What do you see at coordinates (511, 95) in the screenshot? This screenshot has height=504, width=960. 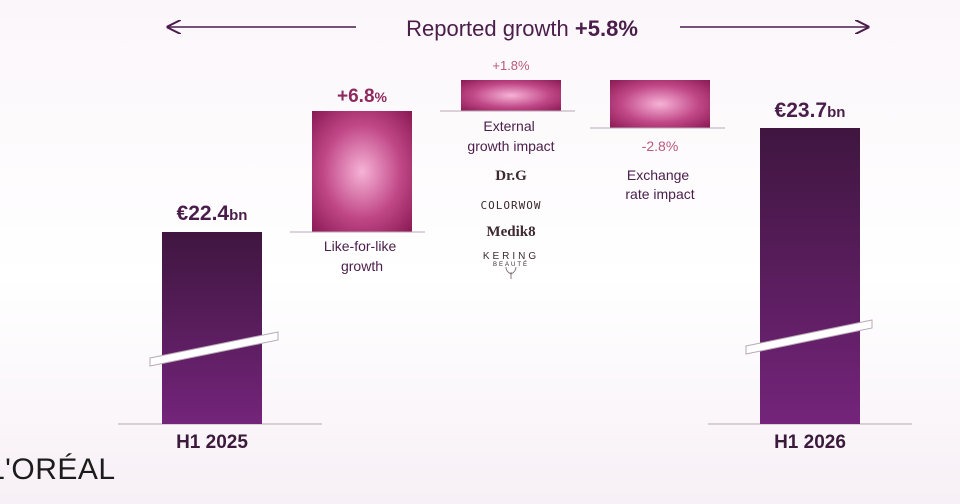 I see `bar-external-growth` at bounding box center [511, 95].